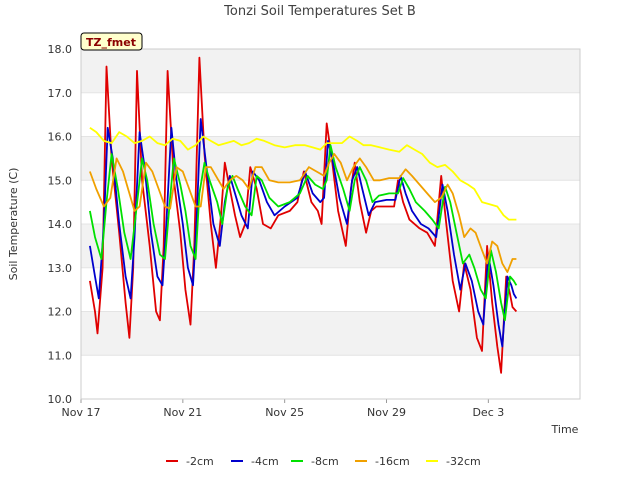 This screenshot has height=480, width=640. I want to click on y-tick-label: 16.0, so click(60, 137).